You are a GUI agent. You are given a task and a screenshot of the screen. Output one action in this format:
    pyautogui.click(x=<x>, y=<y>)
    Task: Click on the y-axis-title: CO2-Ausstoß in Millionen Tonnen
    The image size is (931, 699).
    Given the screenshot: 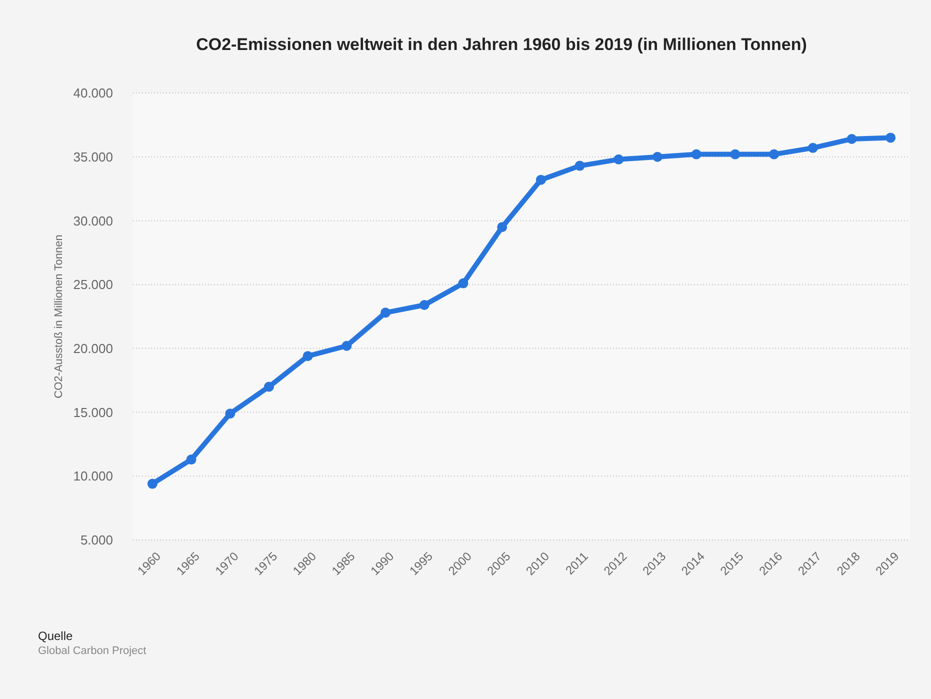 What is the action you would take?
    pyautogui.click(x=59, y=316)
    